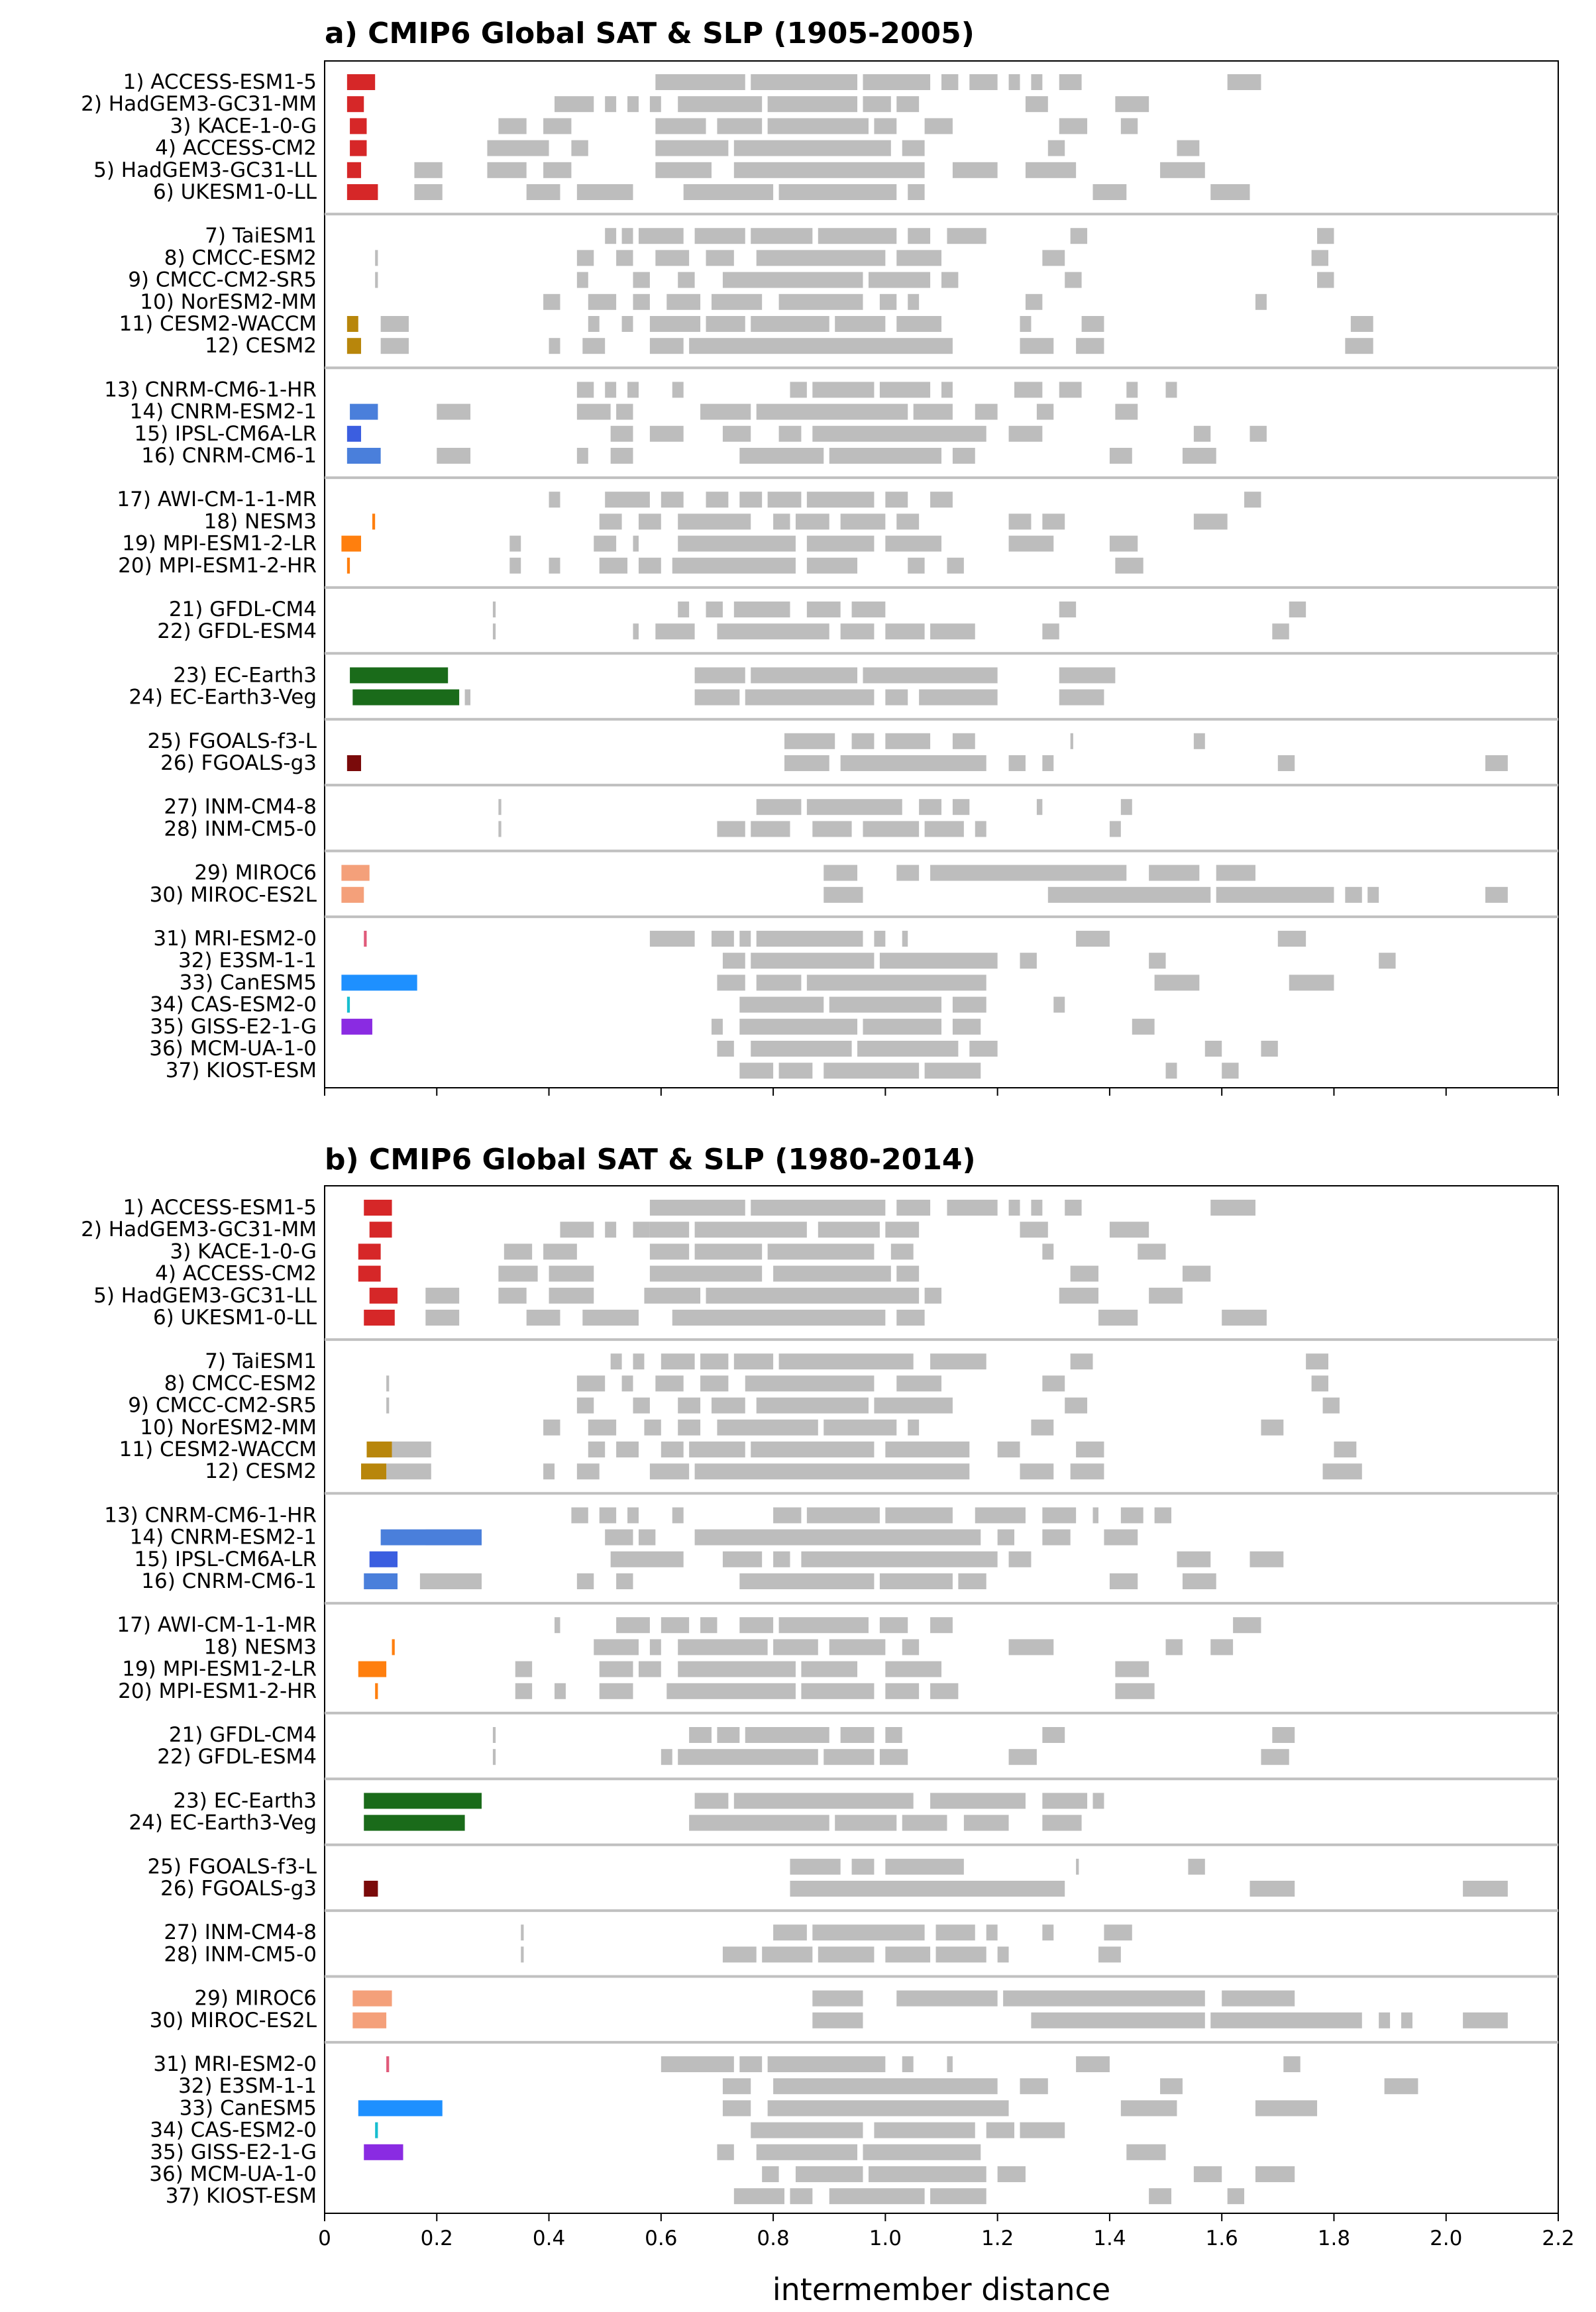  What do you see at coordinates (240, 807) in the screenshot?
I see `model-label: 27) INM-CM4-8` at bounding box center [240, 807].